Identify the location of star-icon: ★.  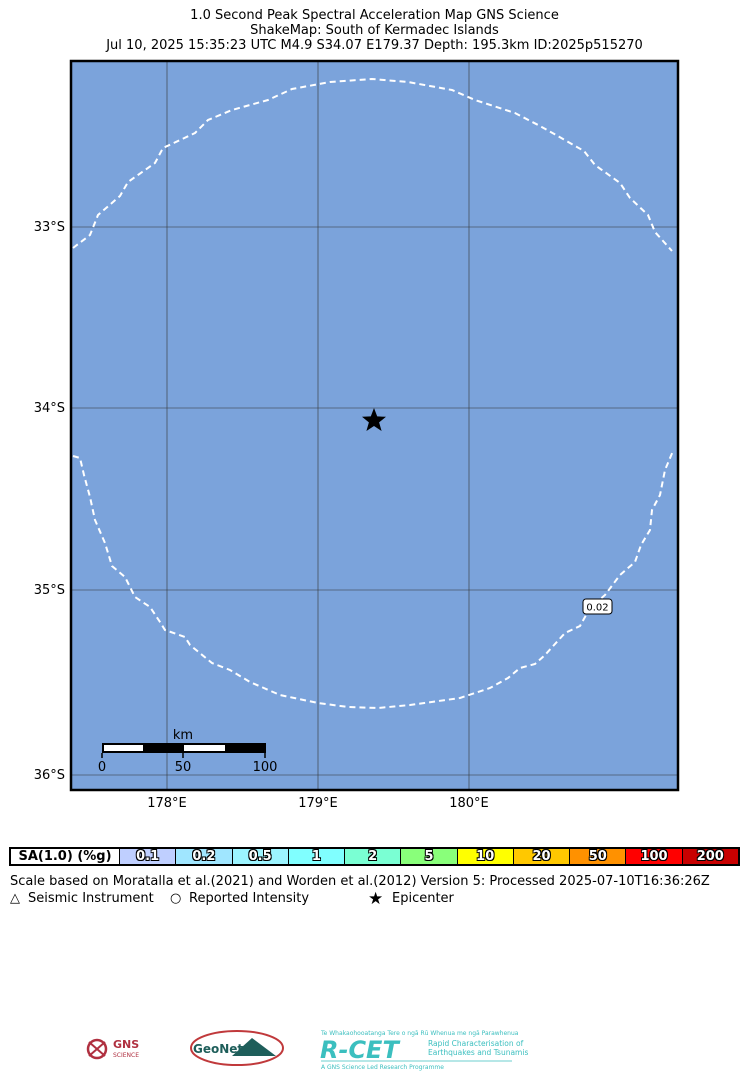
(376, 899).